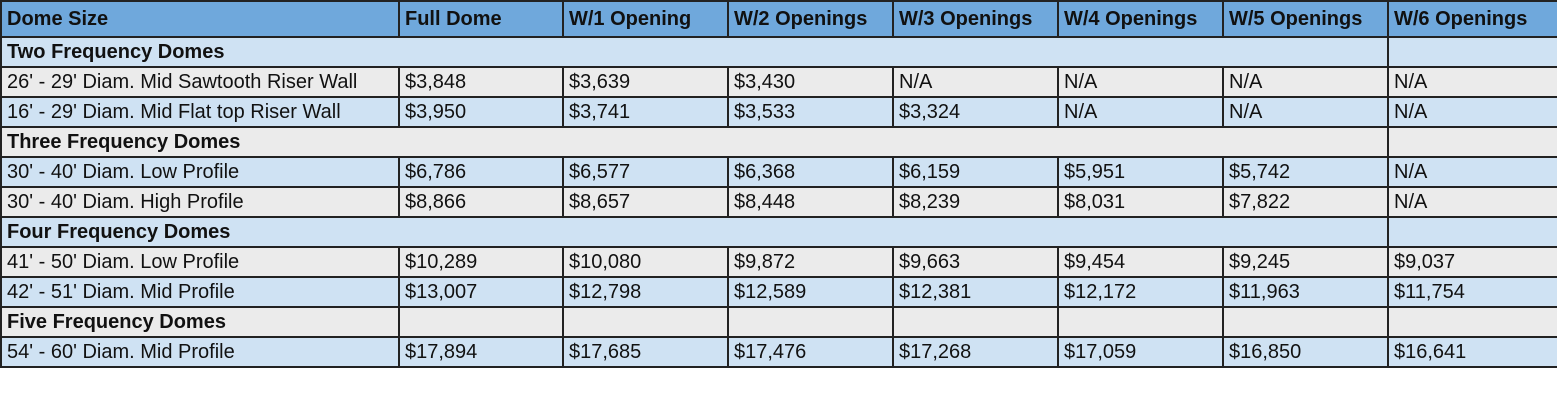 This screenshot has width=1557, height=416. I want to click on price-cell: $9,454, so click(1140, 262).